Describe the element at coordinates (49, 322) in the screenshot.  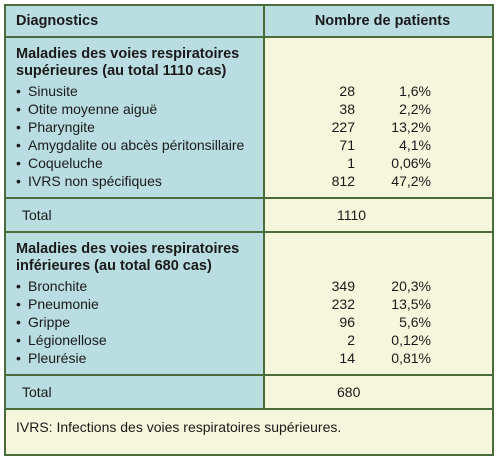
I see `lower-item-label: Grippe` at that location.